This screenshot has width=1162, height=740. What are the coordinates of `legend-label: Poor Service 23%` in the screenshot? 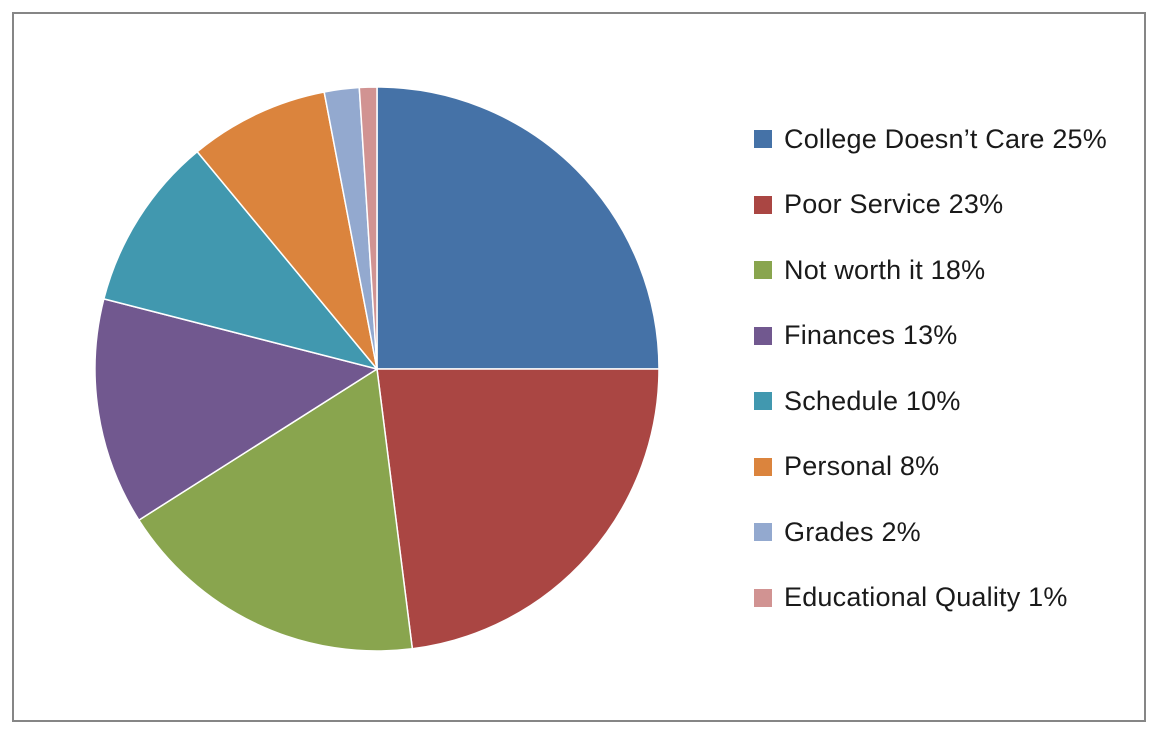 It's located at (894, 204).